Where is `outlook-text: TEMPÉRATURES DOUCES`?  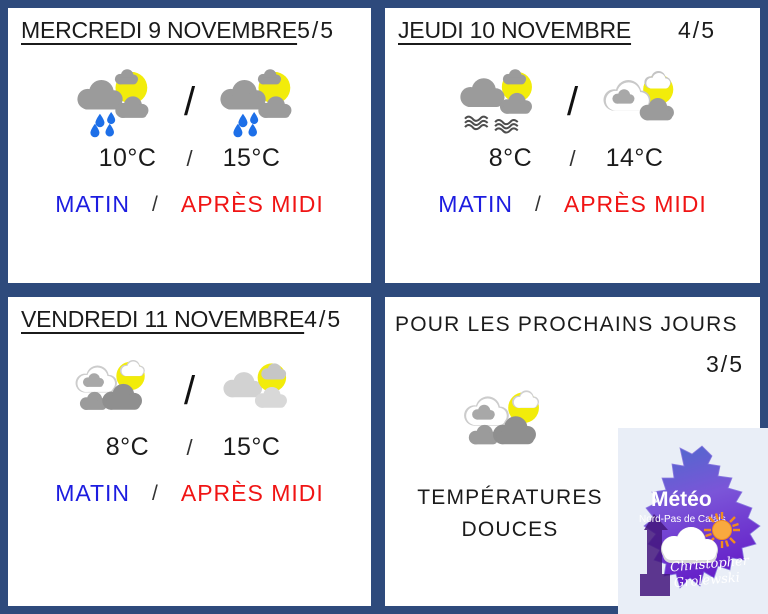 outlook-text: TEMPÉRATURES DOUCES is located at coordinates (510, 513).